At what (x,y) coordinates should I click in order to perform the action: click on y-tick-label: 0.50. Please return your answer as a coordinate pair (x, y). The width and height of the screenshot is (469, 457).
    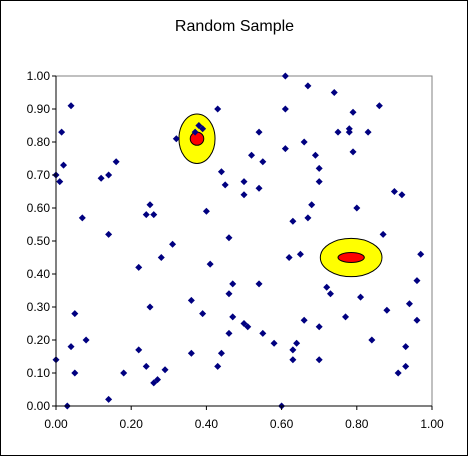
    Looking at the image, I should click on (39, 241).